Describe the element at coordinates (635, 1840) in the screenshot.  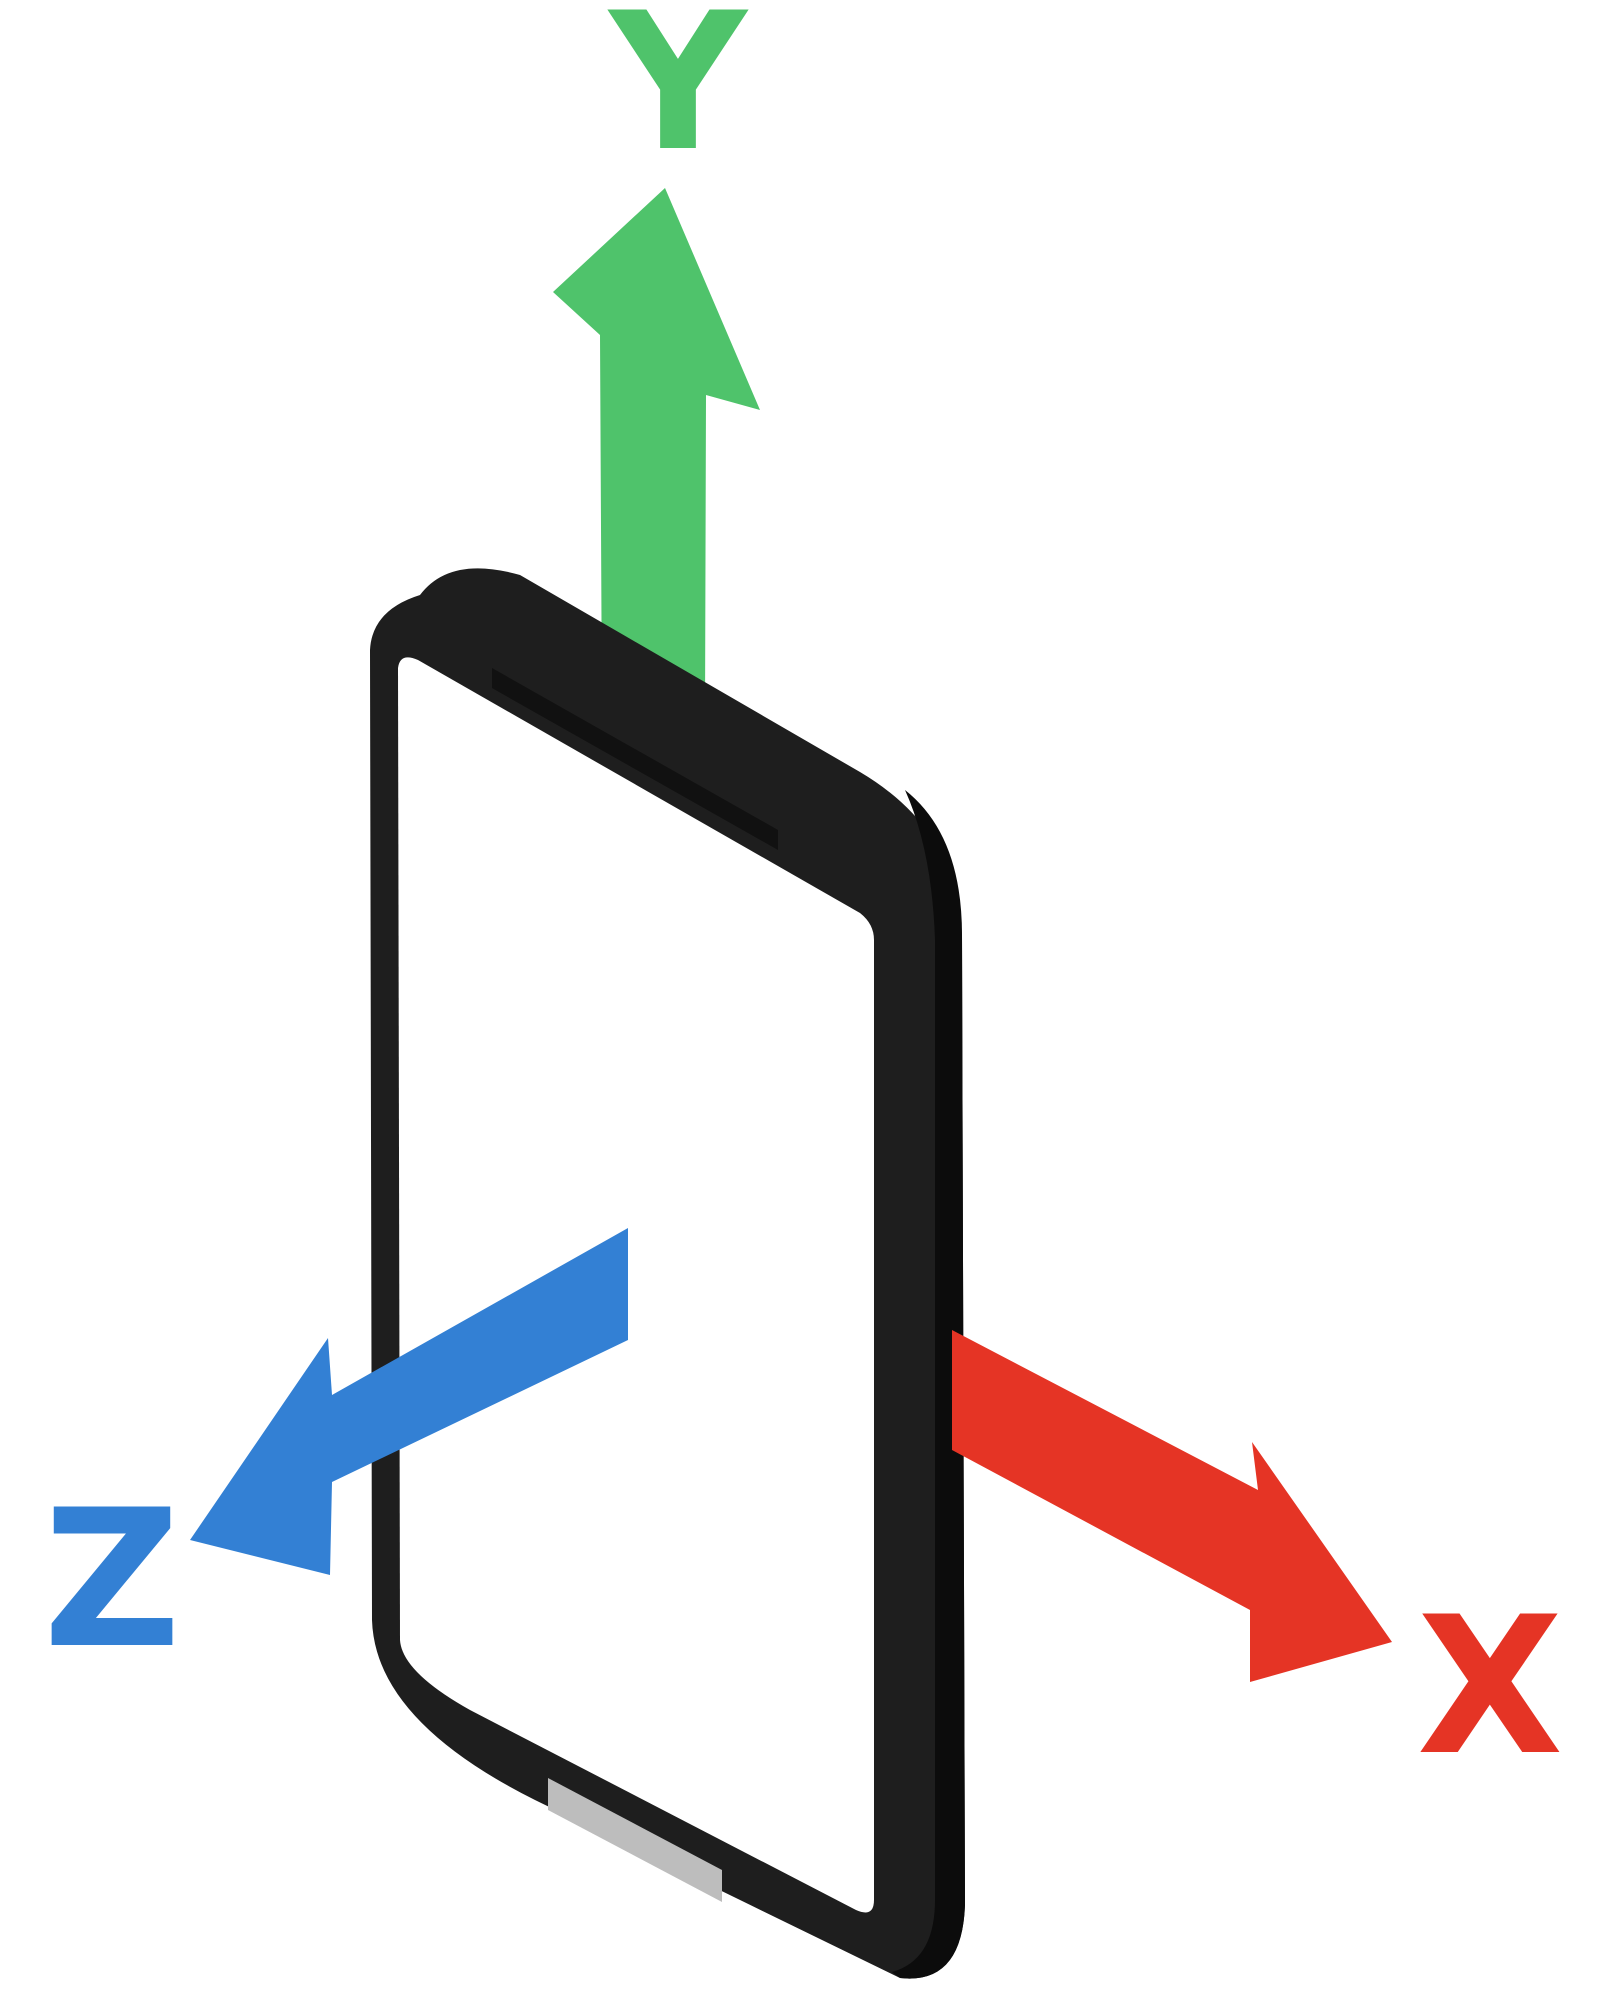
I see `phone-home-button` at that location.